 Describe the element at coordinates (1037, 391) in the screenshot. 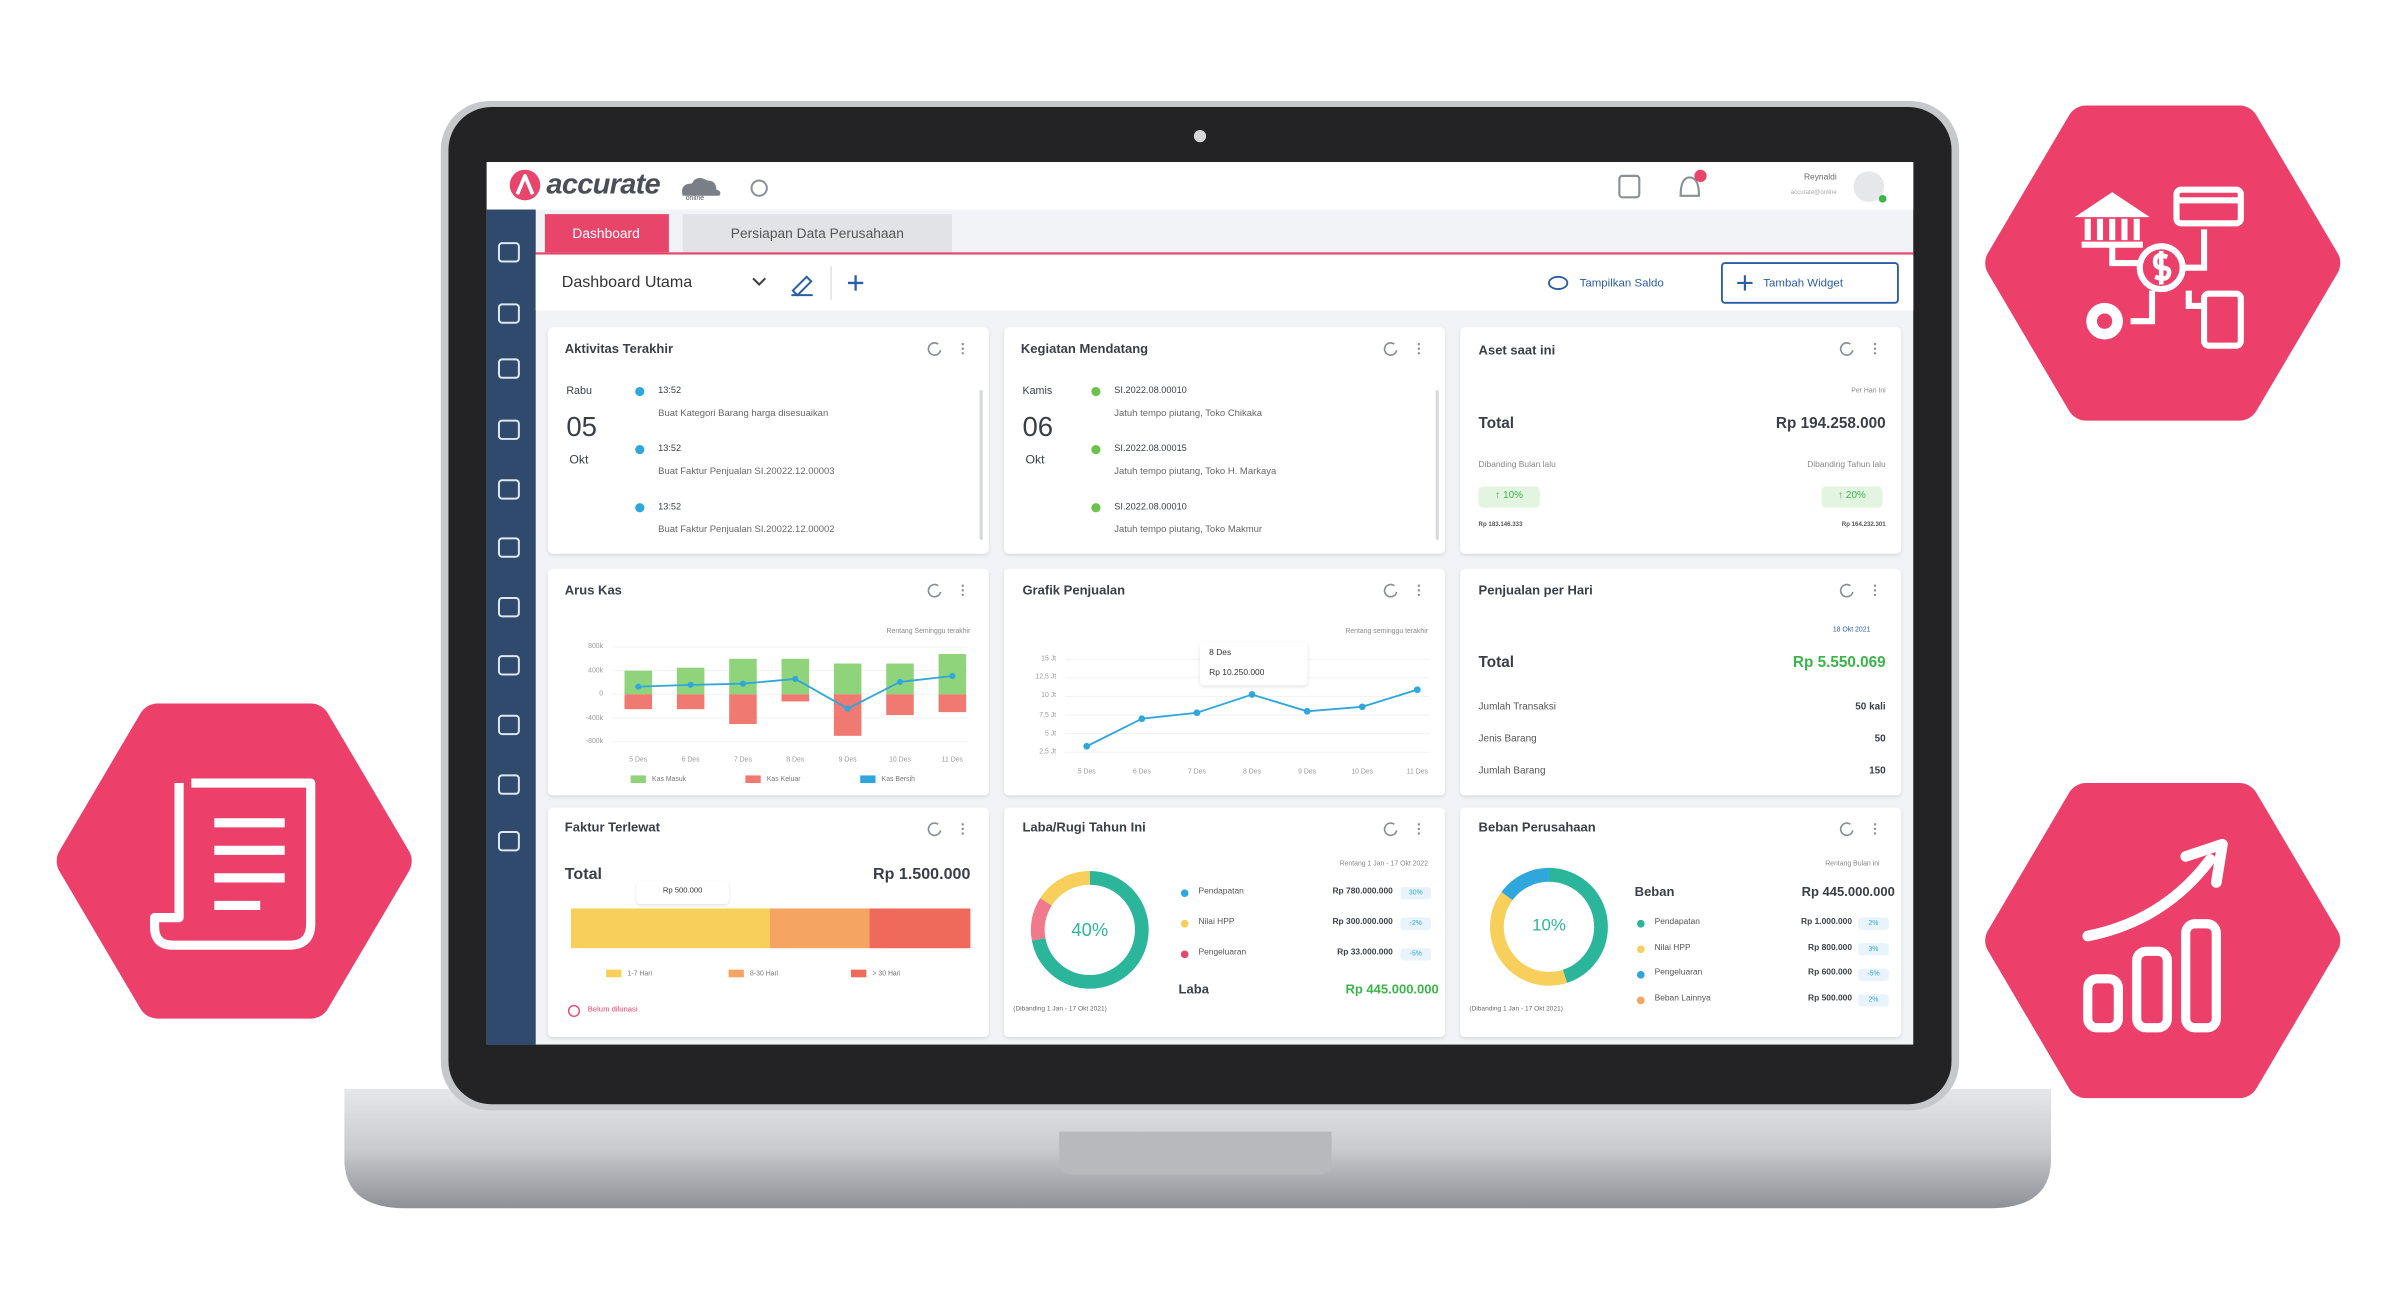

I see `day: Kamis` at that location.